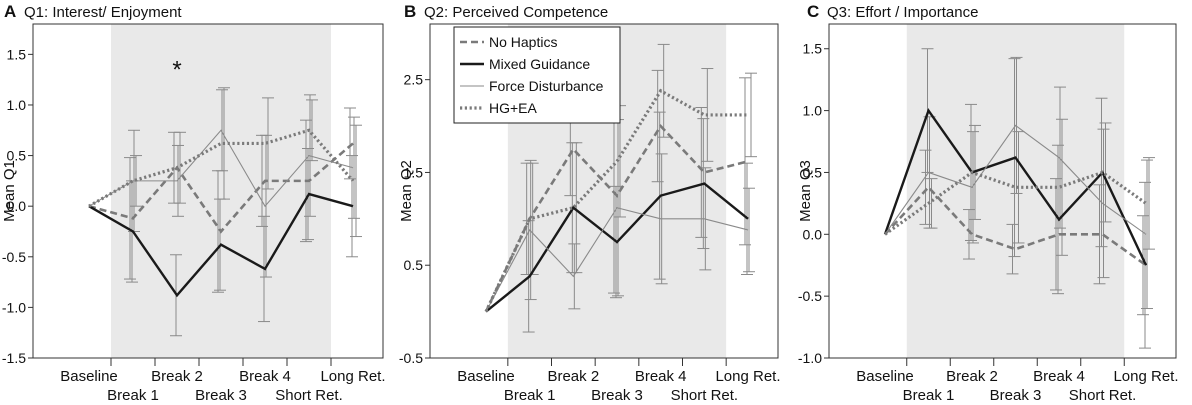 This screenshot has height=405, width=1192. Describe the element at coordinates (902, 12) in the screenshot. I see `panel-title: Q3: Effort / Importance` at that location.